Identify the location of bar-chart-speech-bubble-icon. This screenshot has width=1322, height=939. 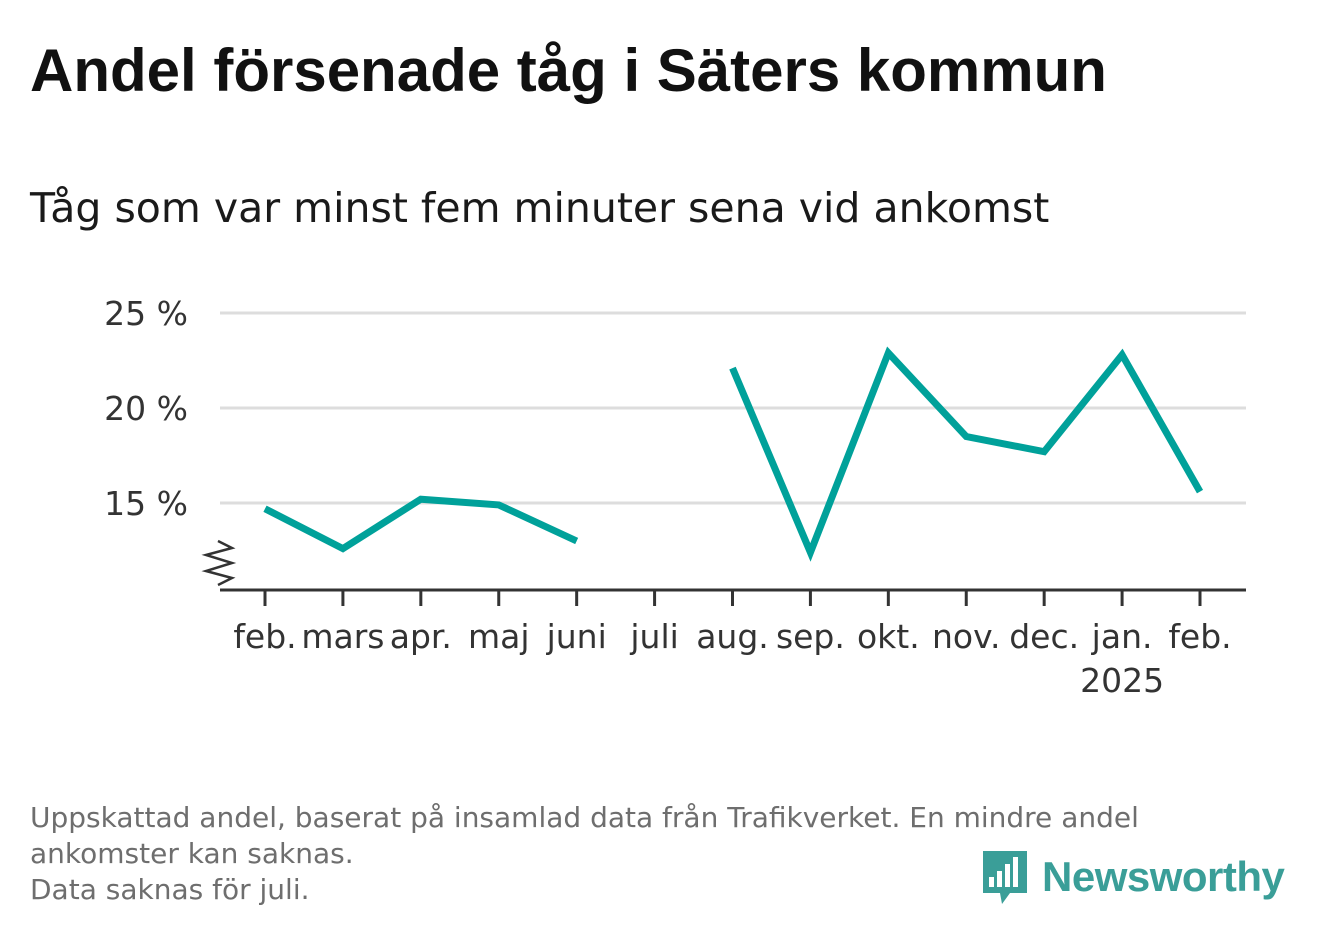
(1005, 877).